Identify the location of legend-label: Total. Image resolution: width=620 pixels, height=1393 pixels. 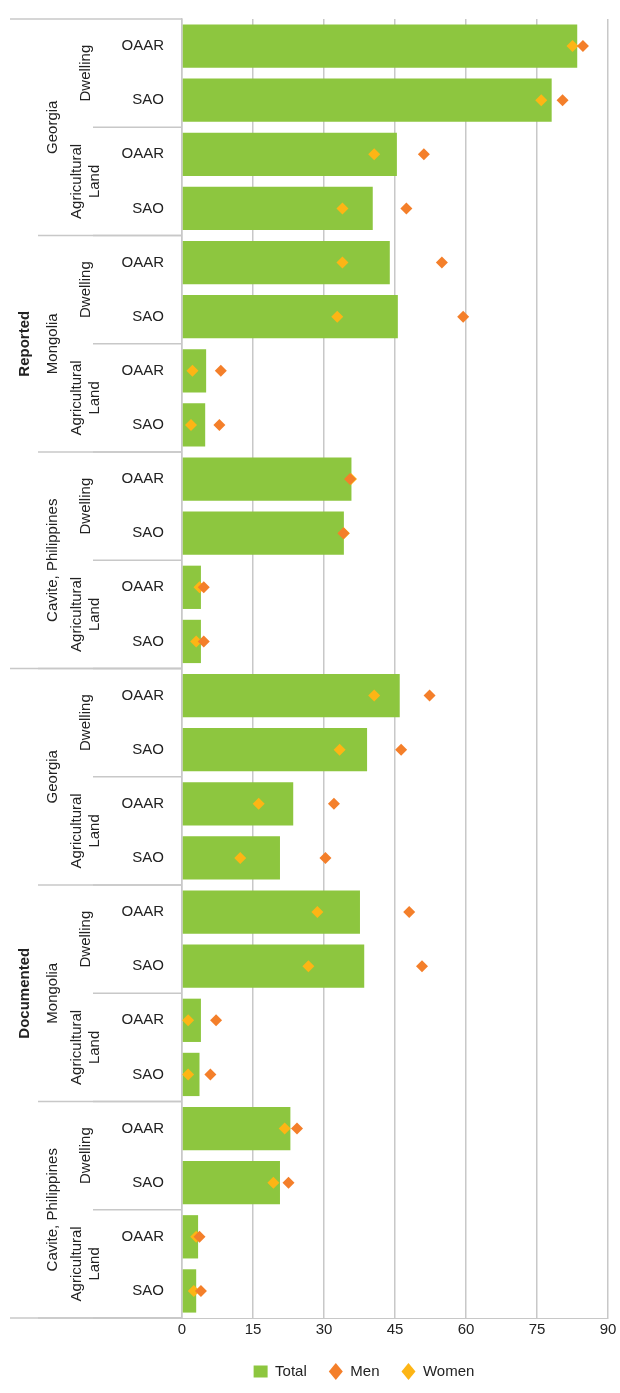
(291, 1370).